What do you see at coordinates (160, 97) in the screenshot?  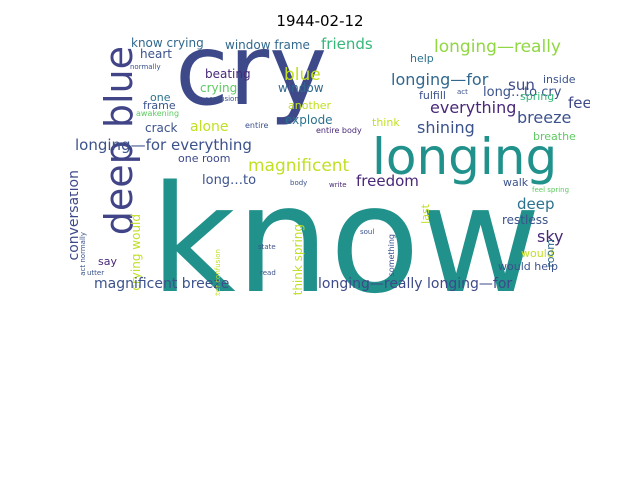 I see `cloud-word: one` at bounding box center [160, 97].